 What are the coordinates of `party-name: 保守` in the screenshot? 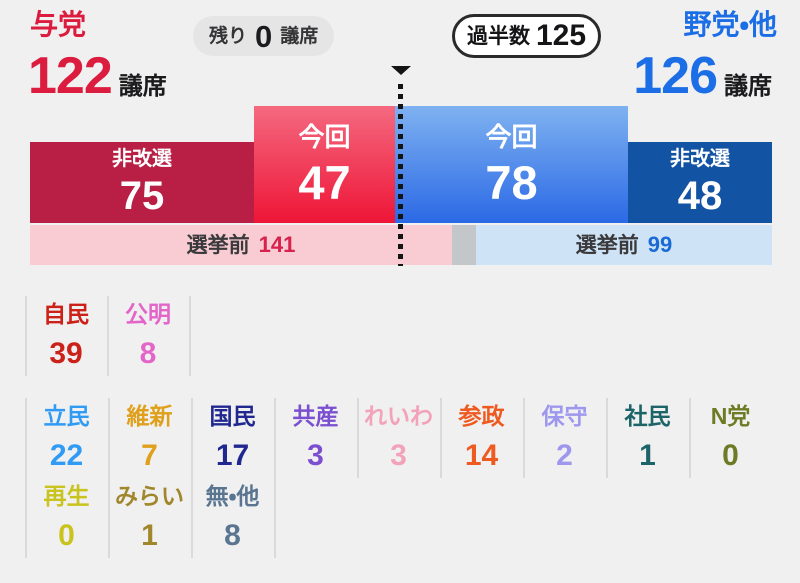 It's located at (564, 415).